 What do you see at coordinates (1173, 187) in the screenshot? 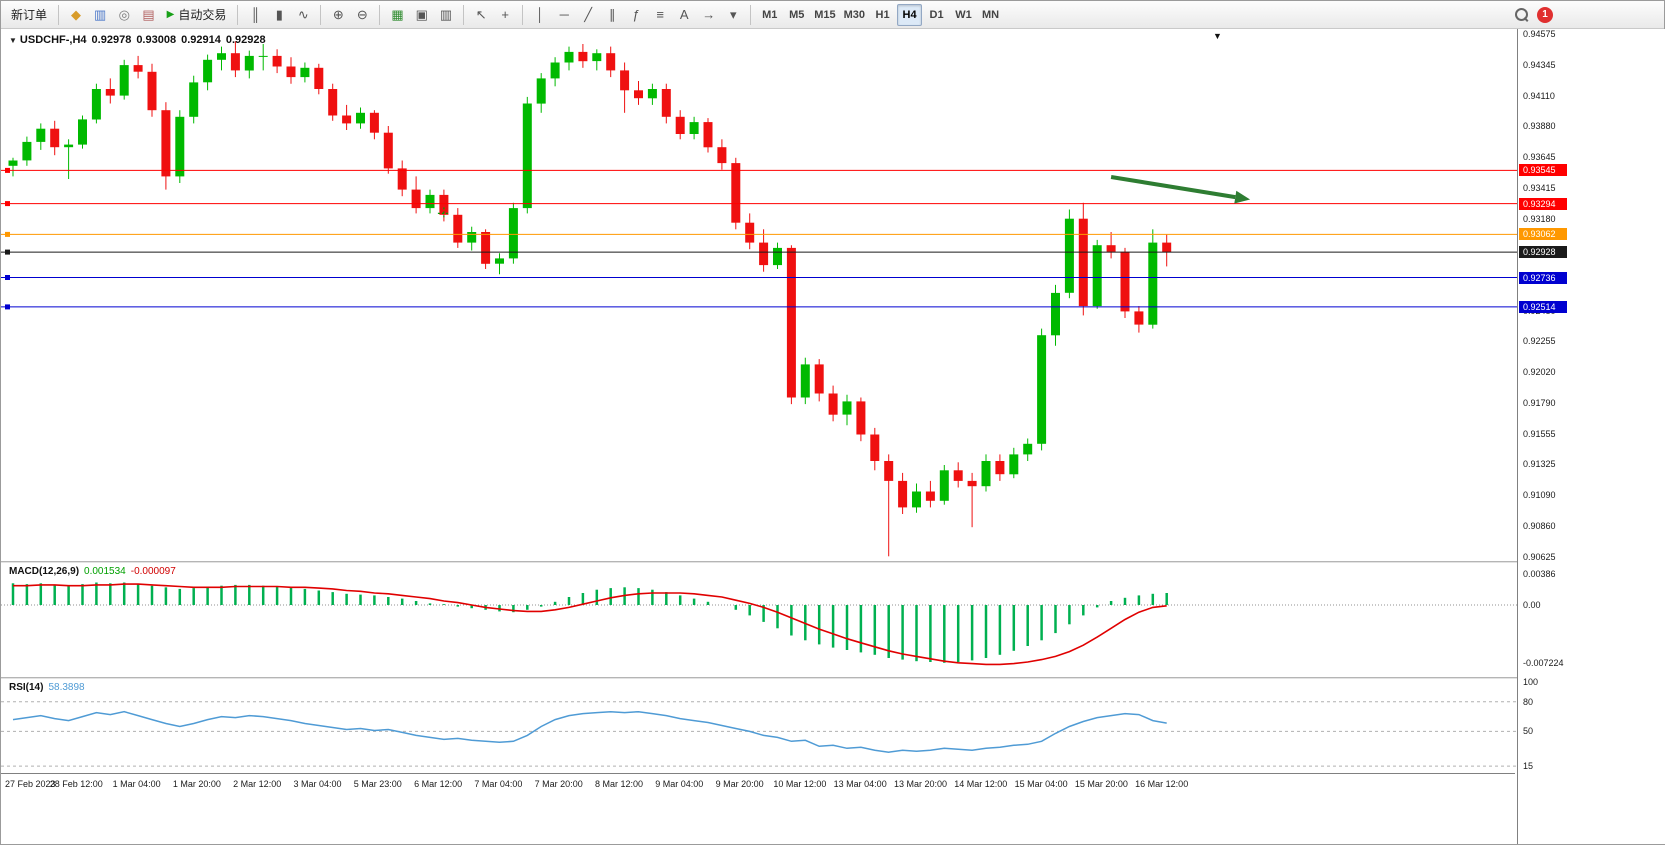
I see `trend-arrow` at bounding box center [1173, 187].